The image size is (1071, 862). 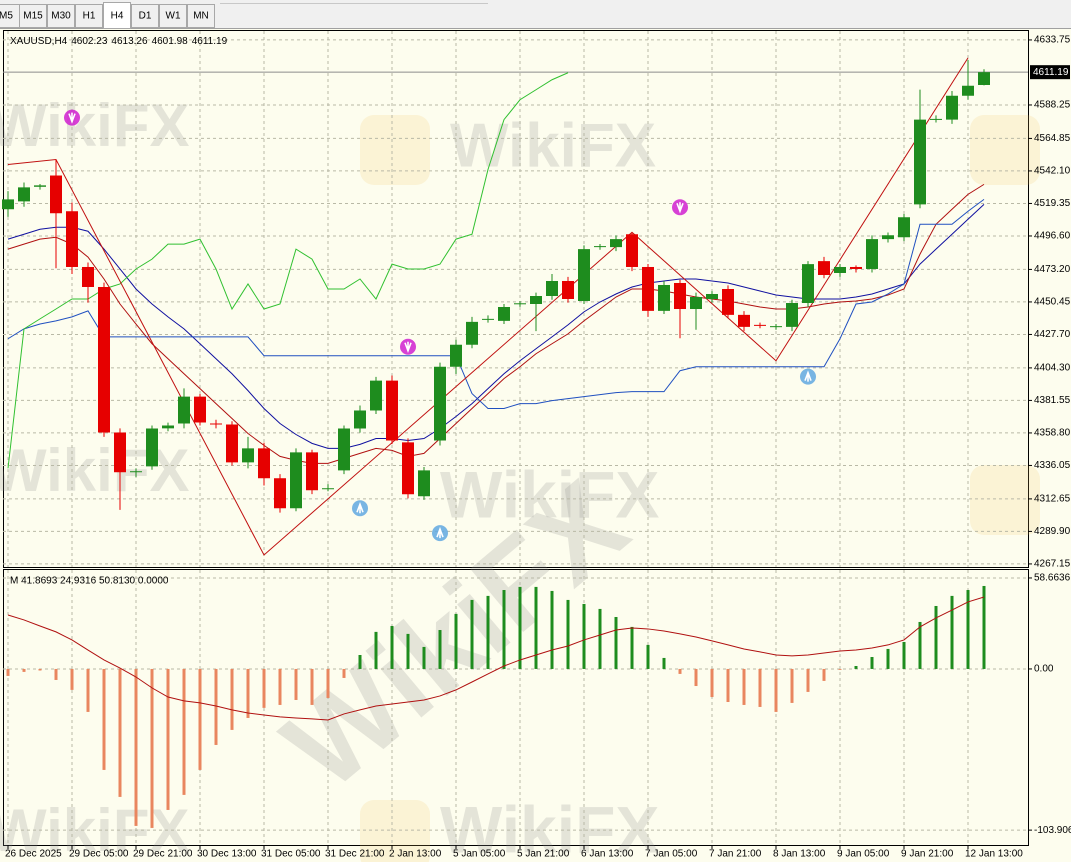 What do you see at coordinates (1051, 72) in the screenshot?
I see `price-box-label: 4611.19` at bounding box center [1051, 72].